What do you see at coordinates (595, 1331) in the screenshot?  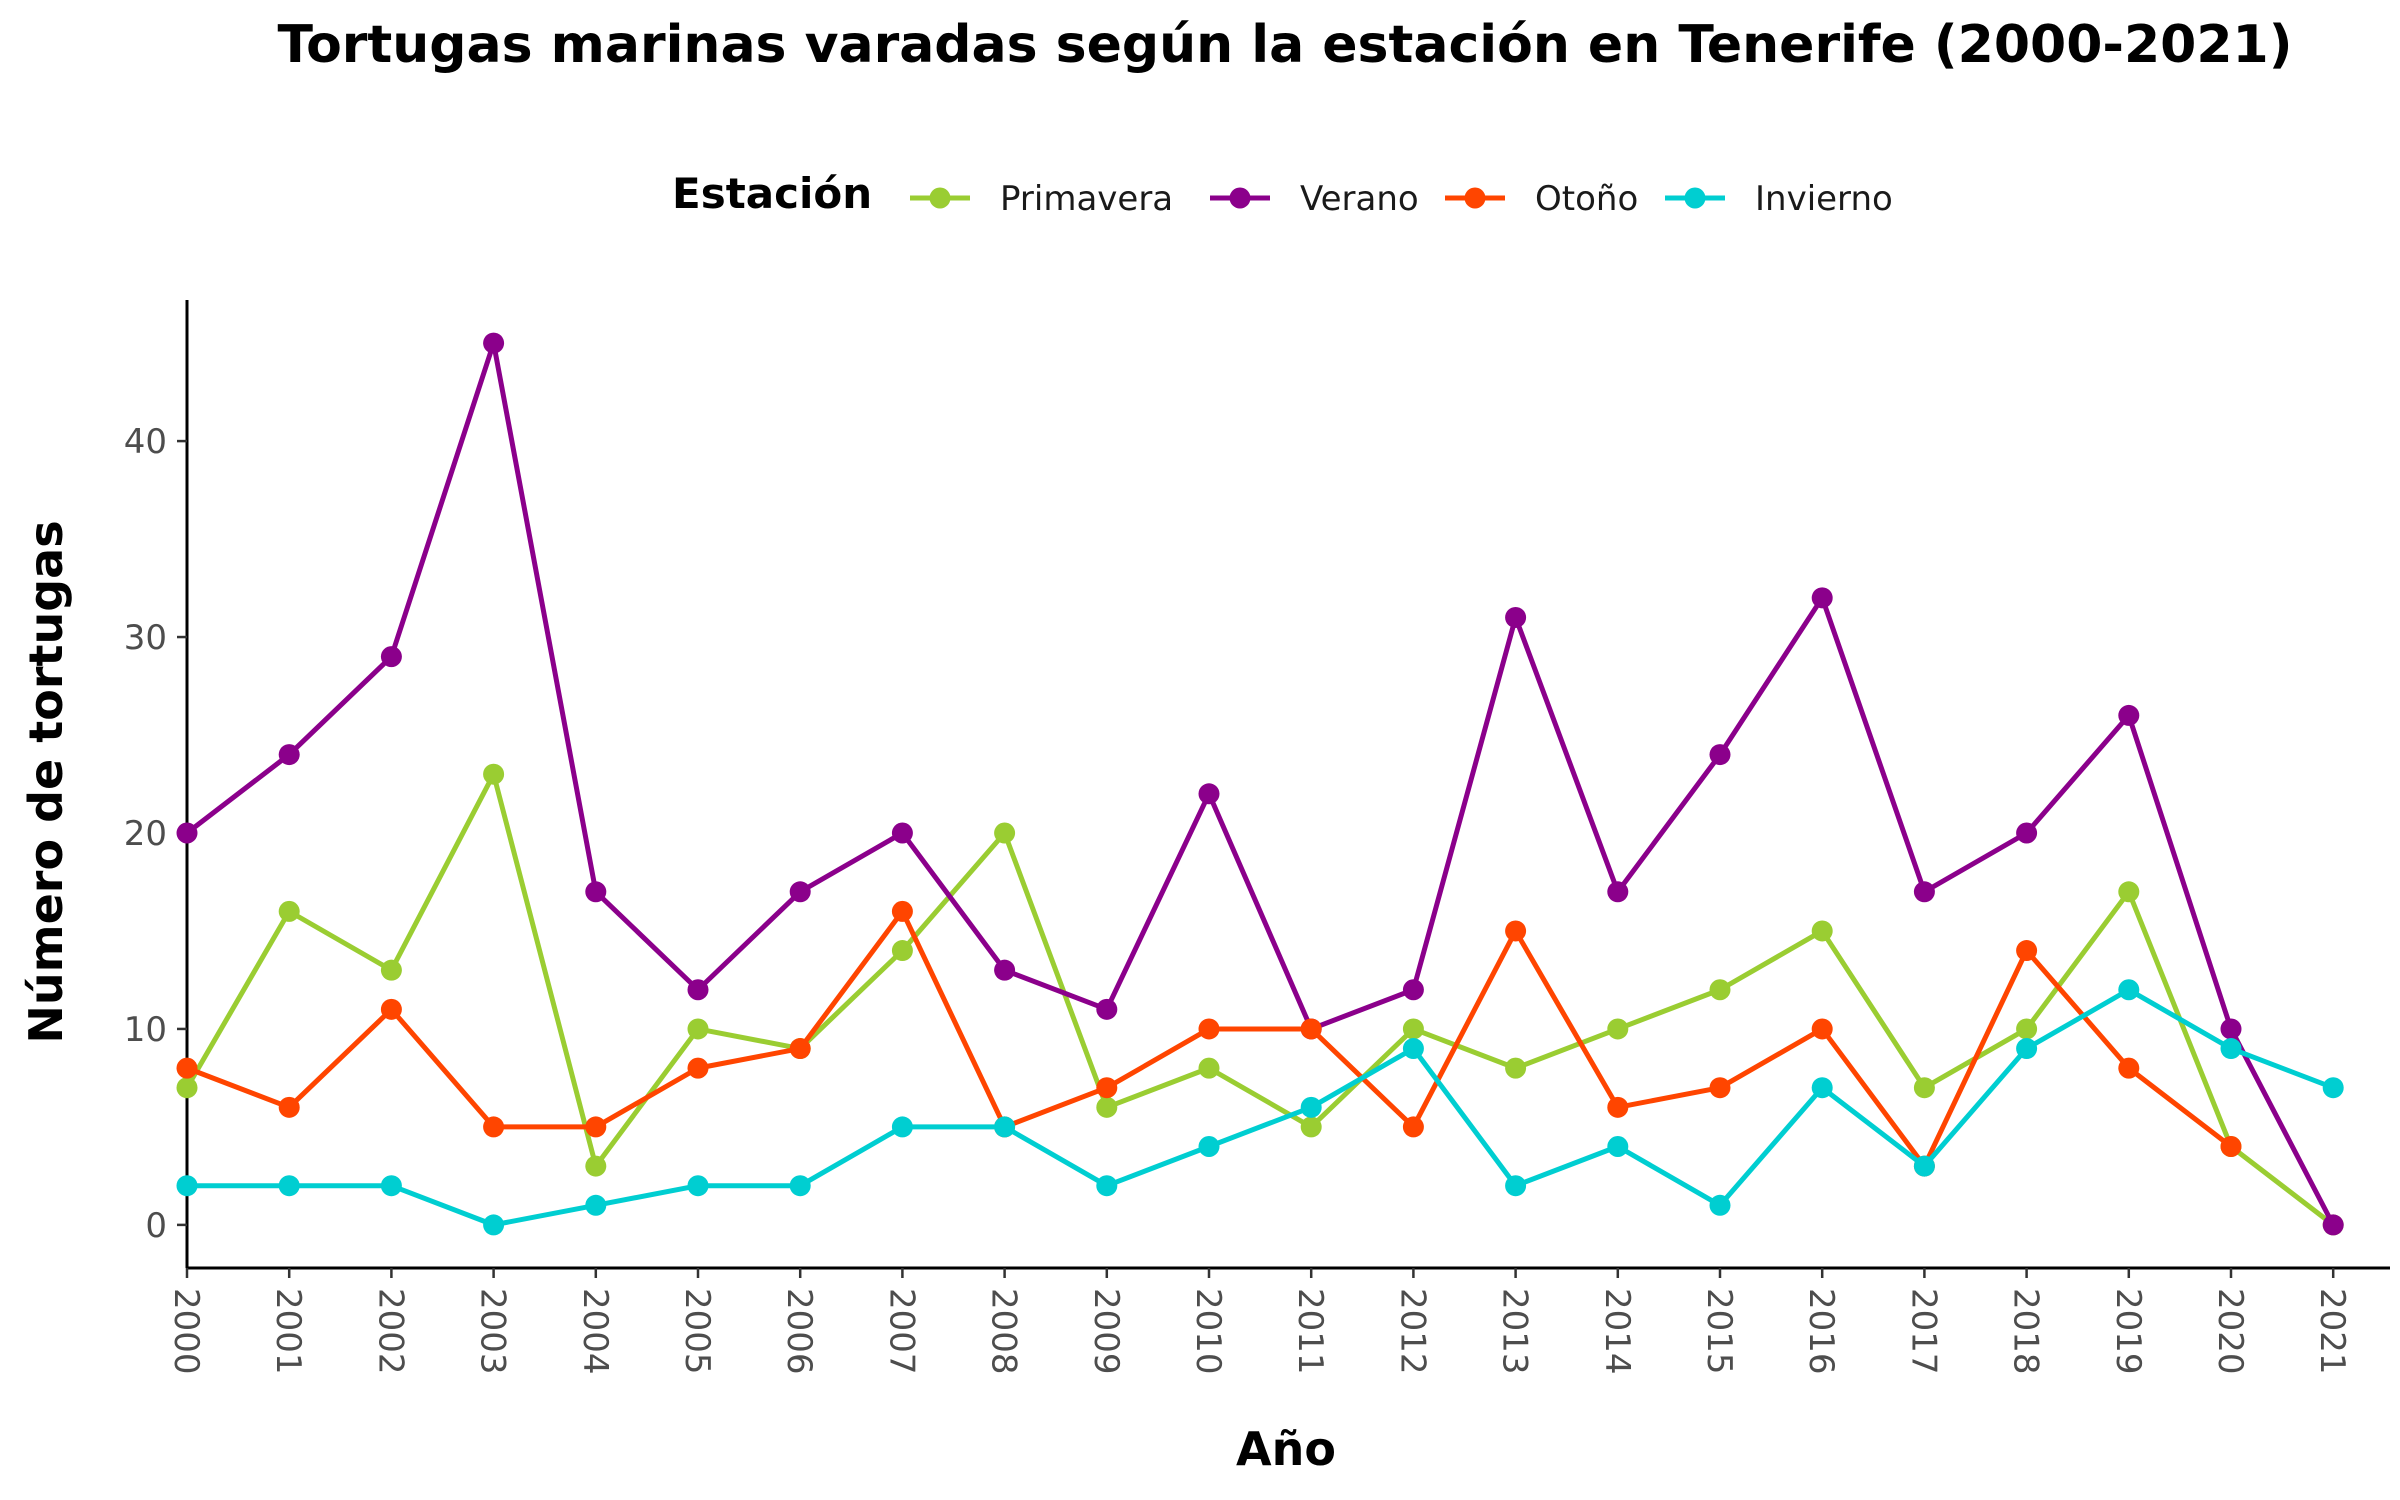 I see `x-tick-label: 2004` at bounding box center [595, 1331].